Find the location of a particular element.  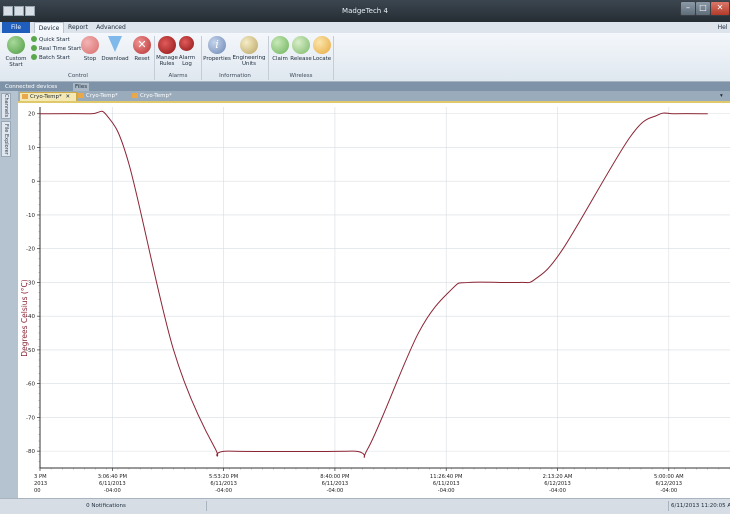

datetime-status: 6/11/2013 11:20:05 AM is located at coordinates (699, 506).